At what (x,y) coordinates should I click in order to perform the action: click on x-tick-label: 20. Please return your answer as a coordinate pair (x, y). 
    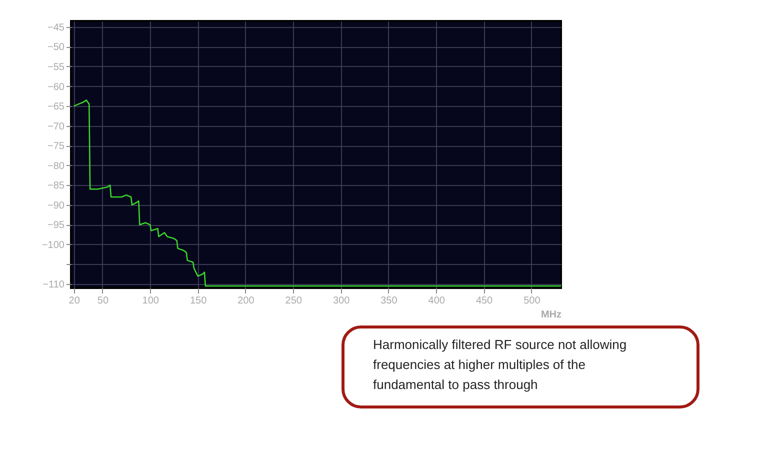
    Looking at the image, I should click on (74, 301).